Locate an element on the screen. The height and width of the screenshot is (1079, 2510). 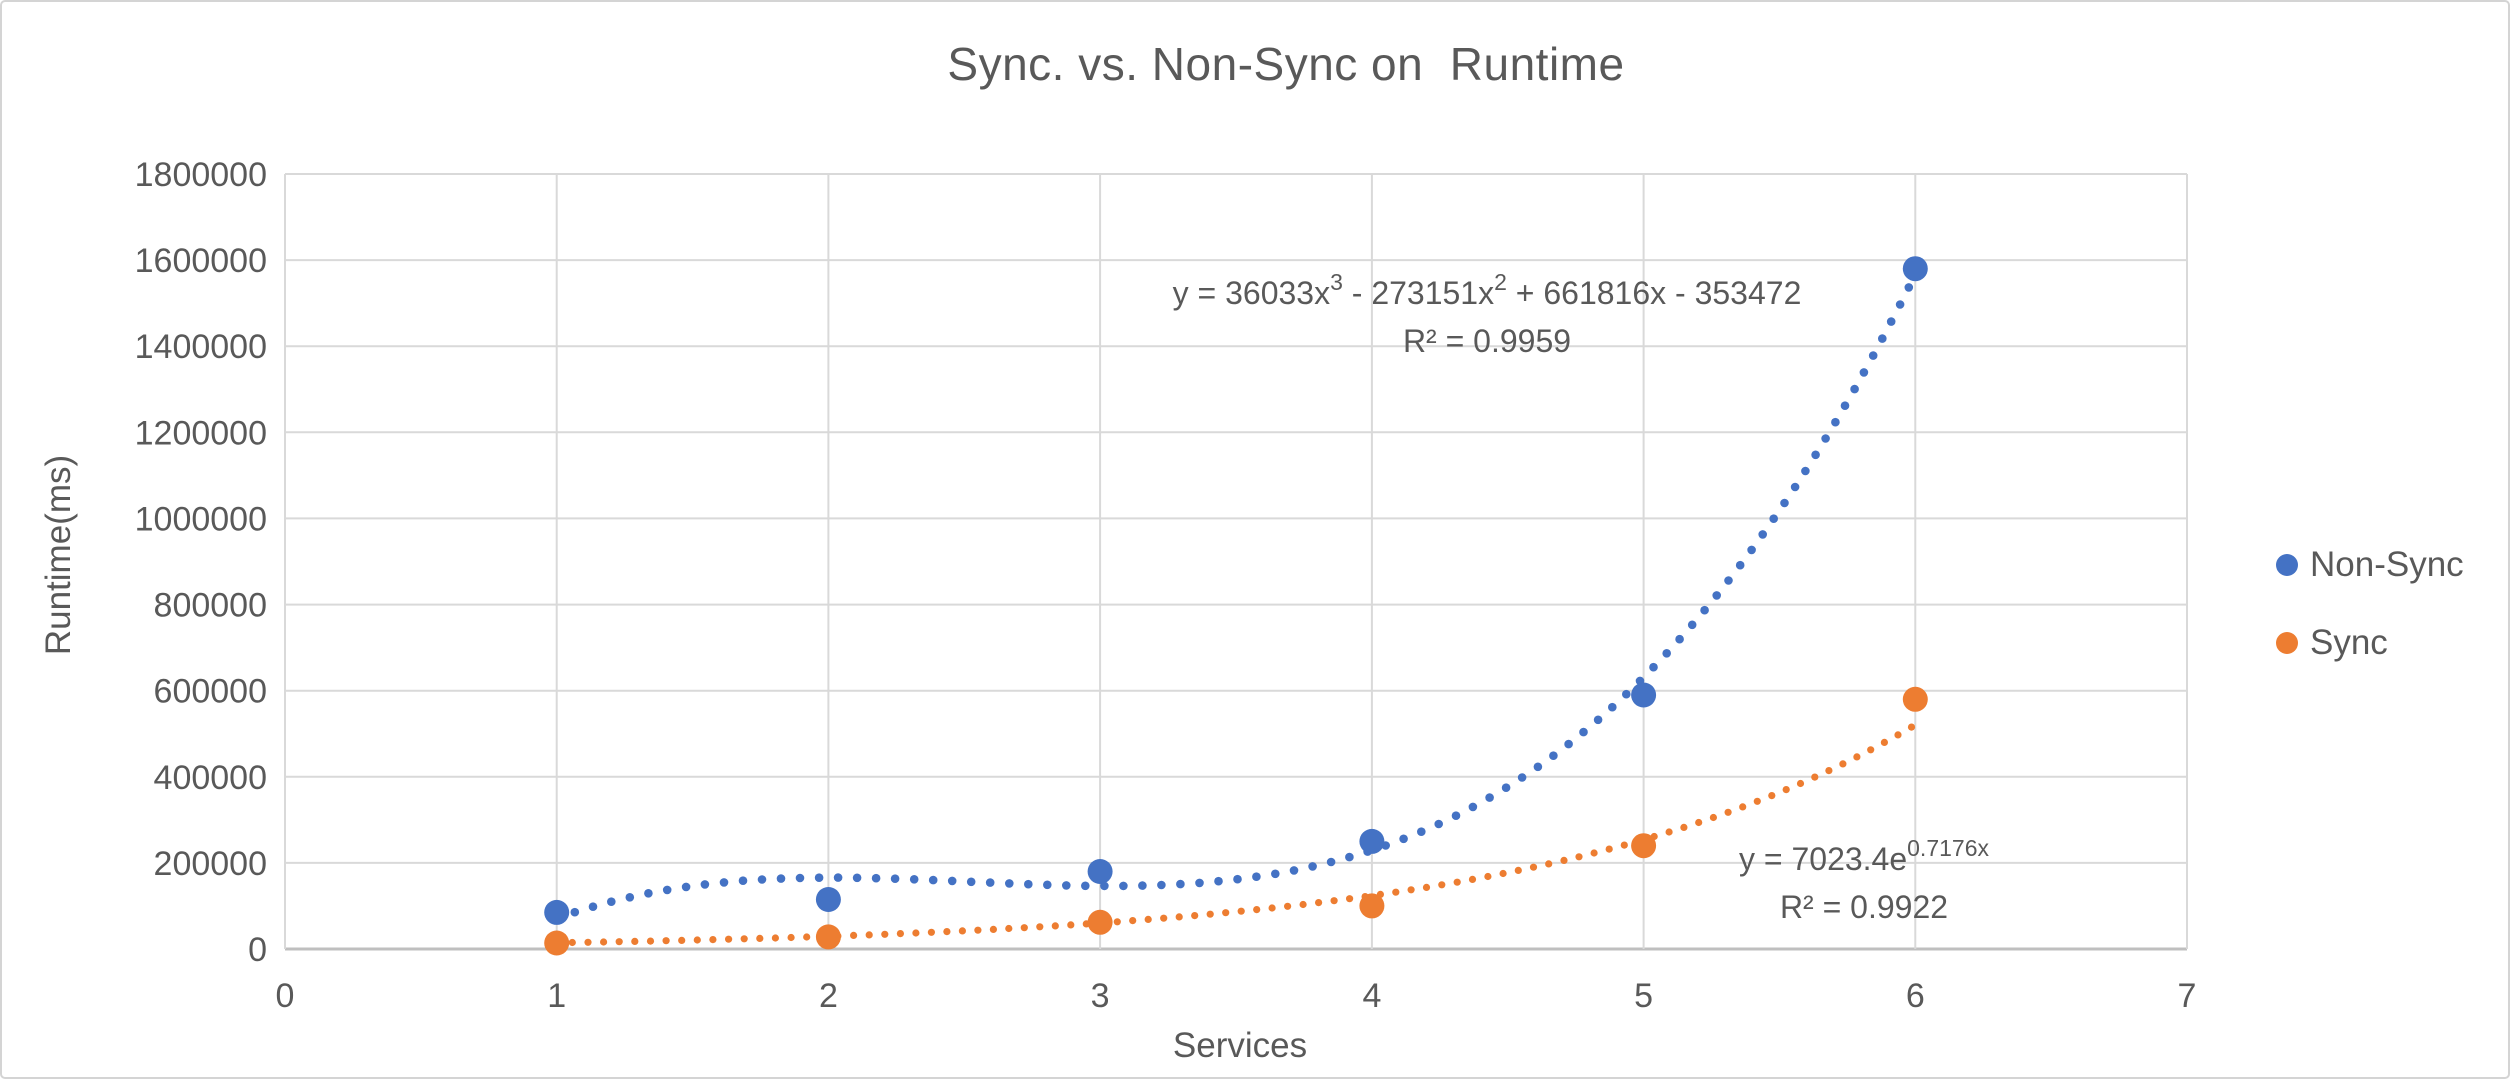
legend-item-sync: Sync is located at coordinates (2370, 643).